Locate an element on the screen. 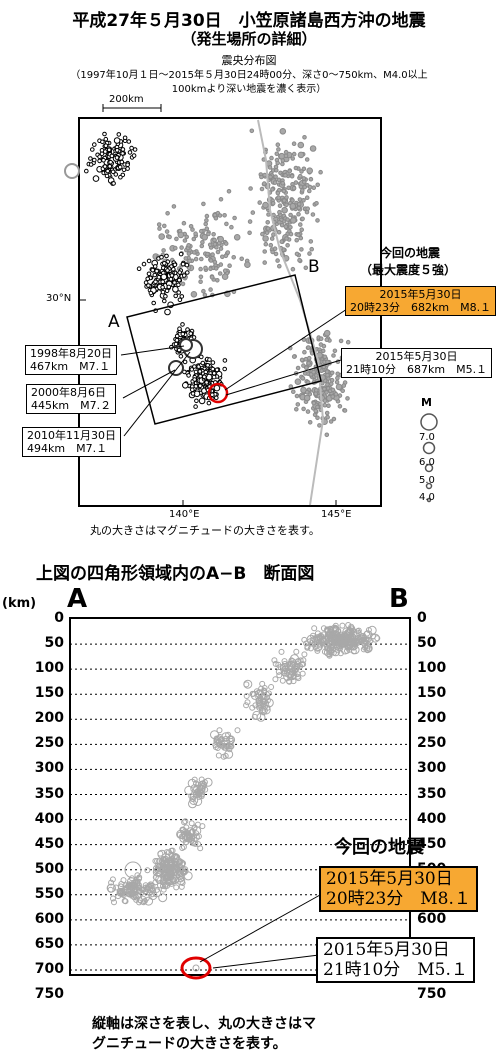 This screenshot has width=498, height=1057. event-detail: 467km M7.１ is located at coordinates (70, 366).